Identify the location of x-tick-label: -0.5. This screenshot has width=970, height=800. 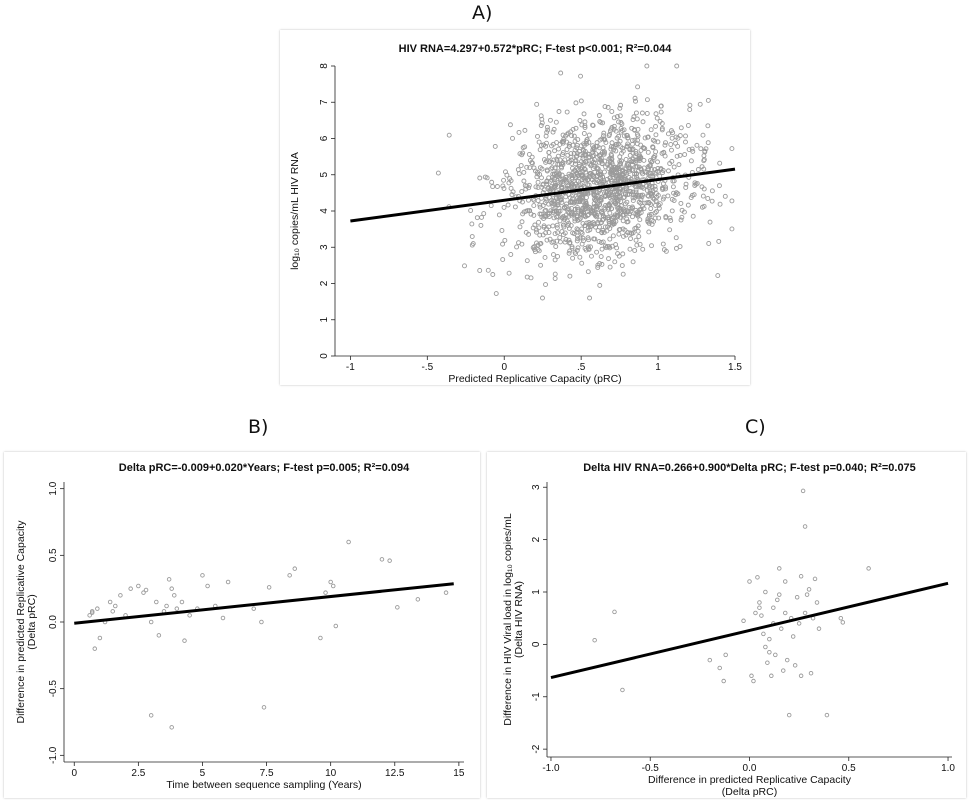
(651, 768).